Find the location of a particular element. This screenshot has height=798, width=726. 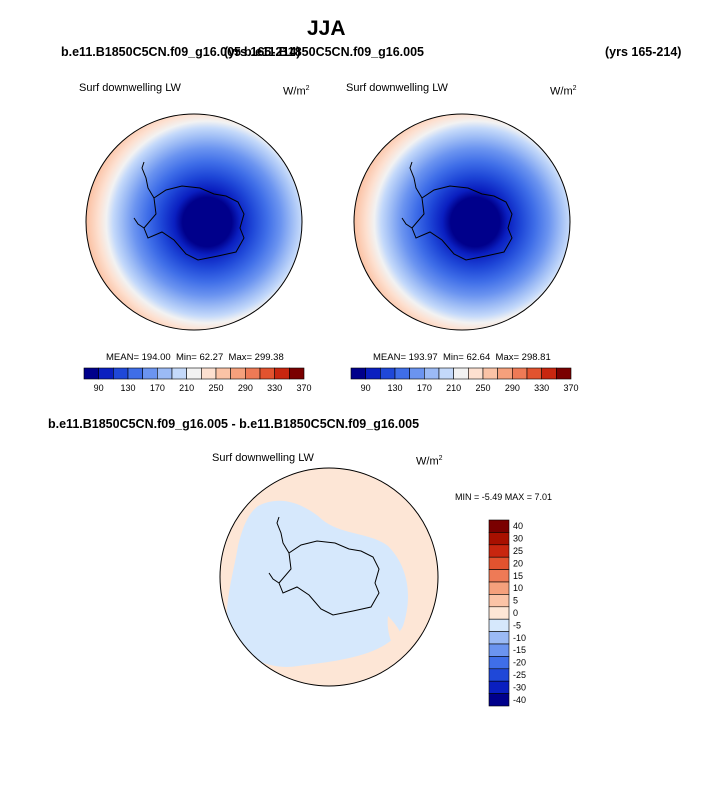

panel3-colorbar-tick-label: 20 is located at coordinates (518, 563).